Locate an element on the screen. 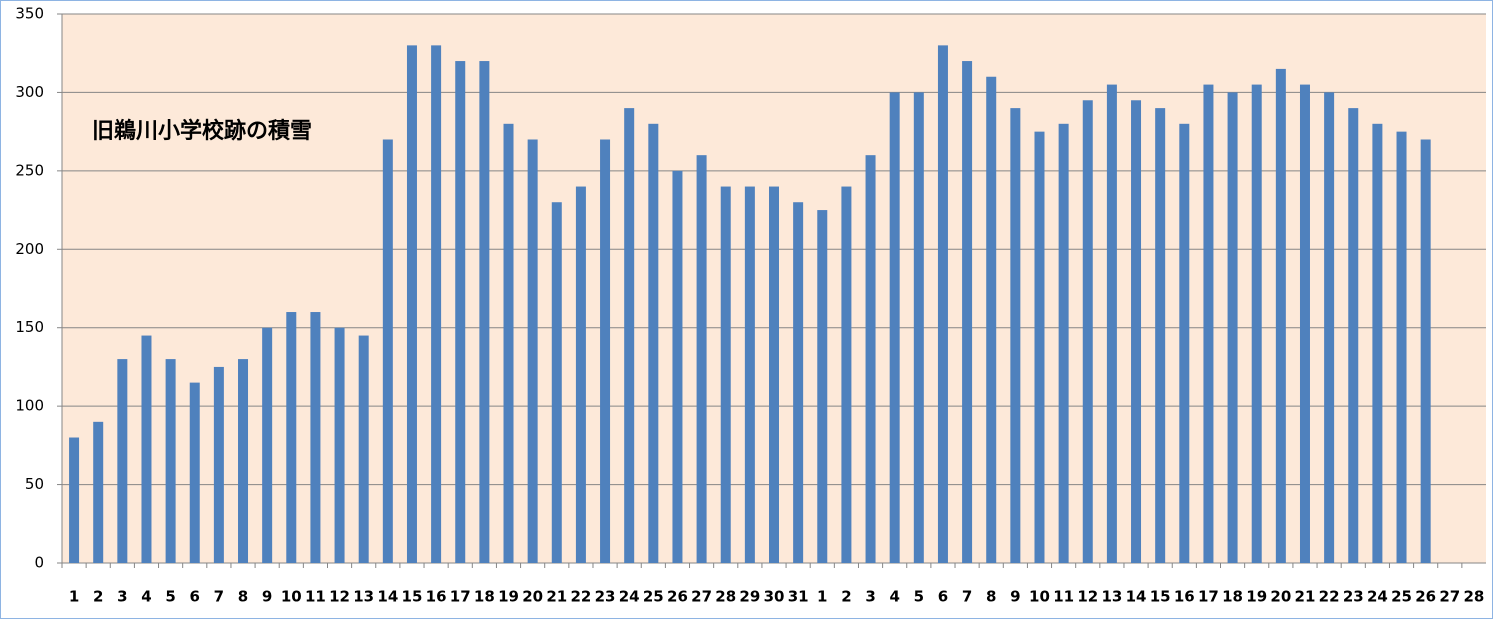 The width and height of the screenshot is (1493, 619). x-tick-label: 24 is located at coordinates (1377, 597).